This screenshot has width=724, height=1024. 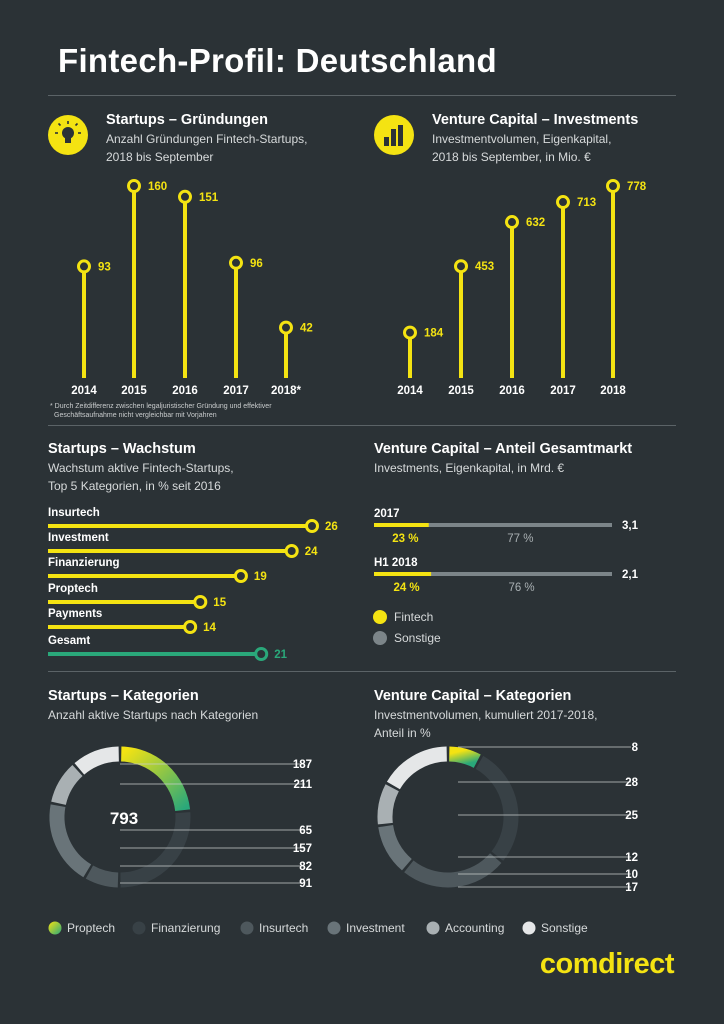 What do you see at coordinates (122, 449) in the screenshot?
I see `section-title: Startups – Wachstum` at bounding box center [122, 449].